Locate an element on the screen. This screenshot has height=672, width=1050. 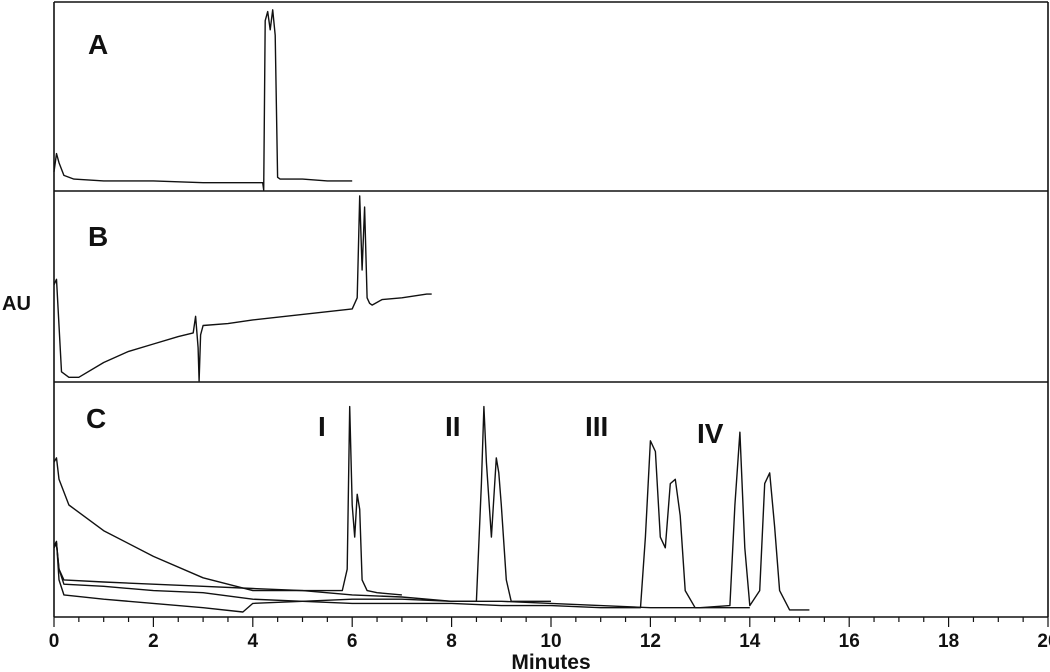
x-tick-label: 2 is located at coordinates (153, 641).